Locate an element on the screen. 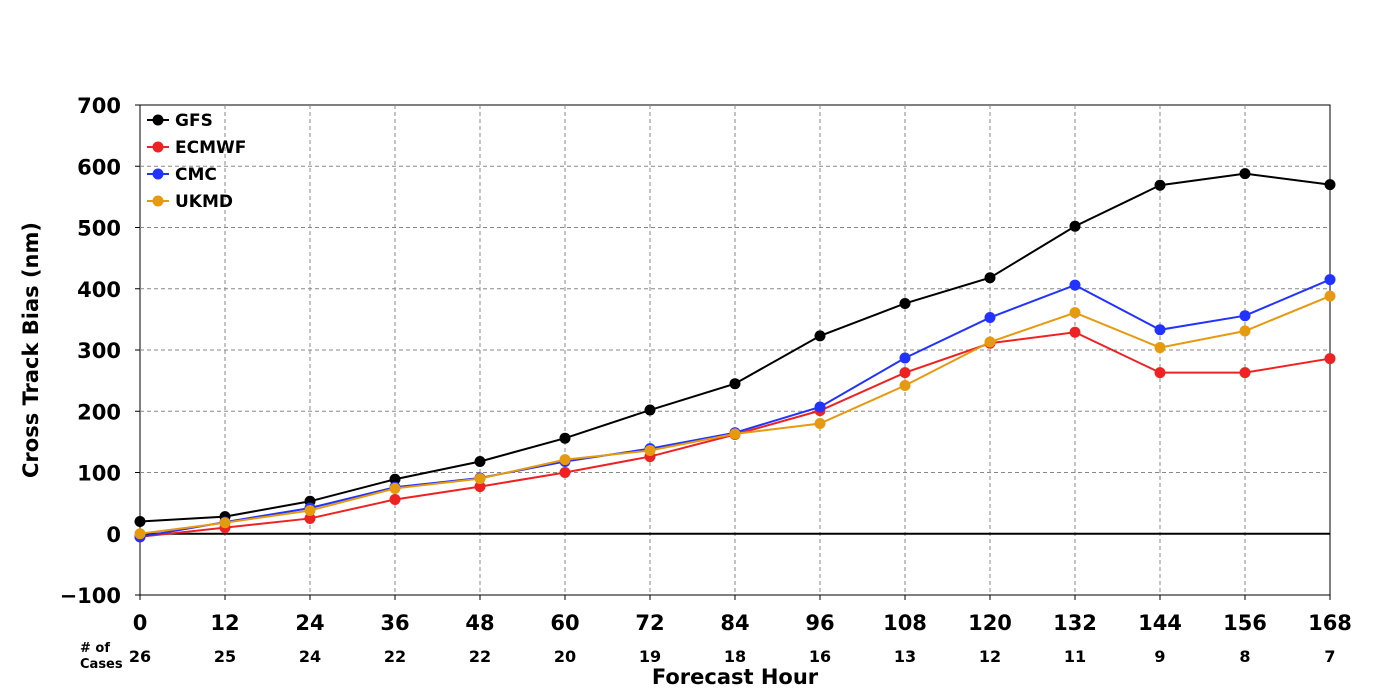  case-count-label: 9 is located at coordinates (1159, 656).